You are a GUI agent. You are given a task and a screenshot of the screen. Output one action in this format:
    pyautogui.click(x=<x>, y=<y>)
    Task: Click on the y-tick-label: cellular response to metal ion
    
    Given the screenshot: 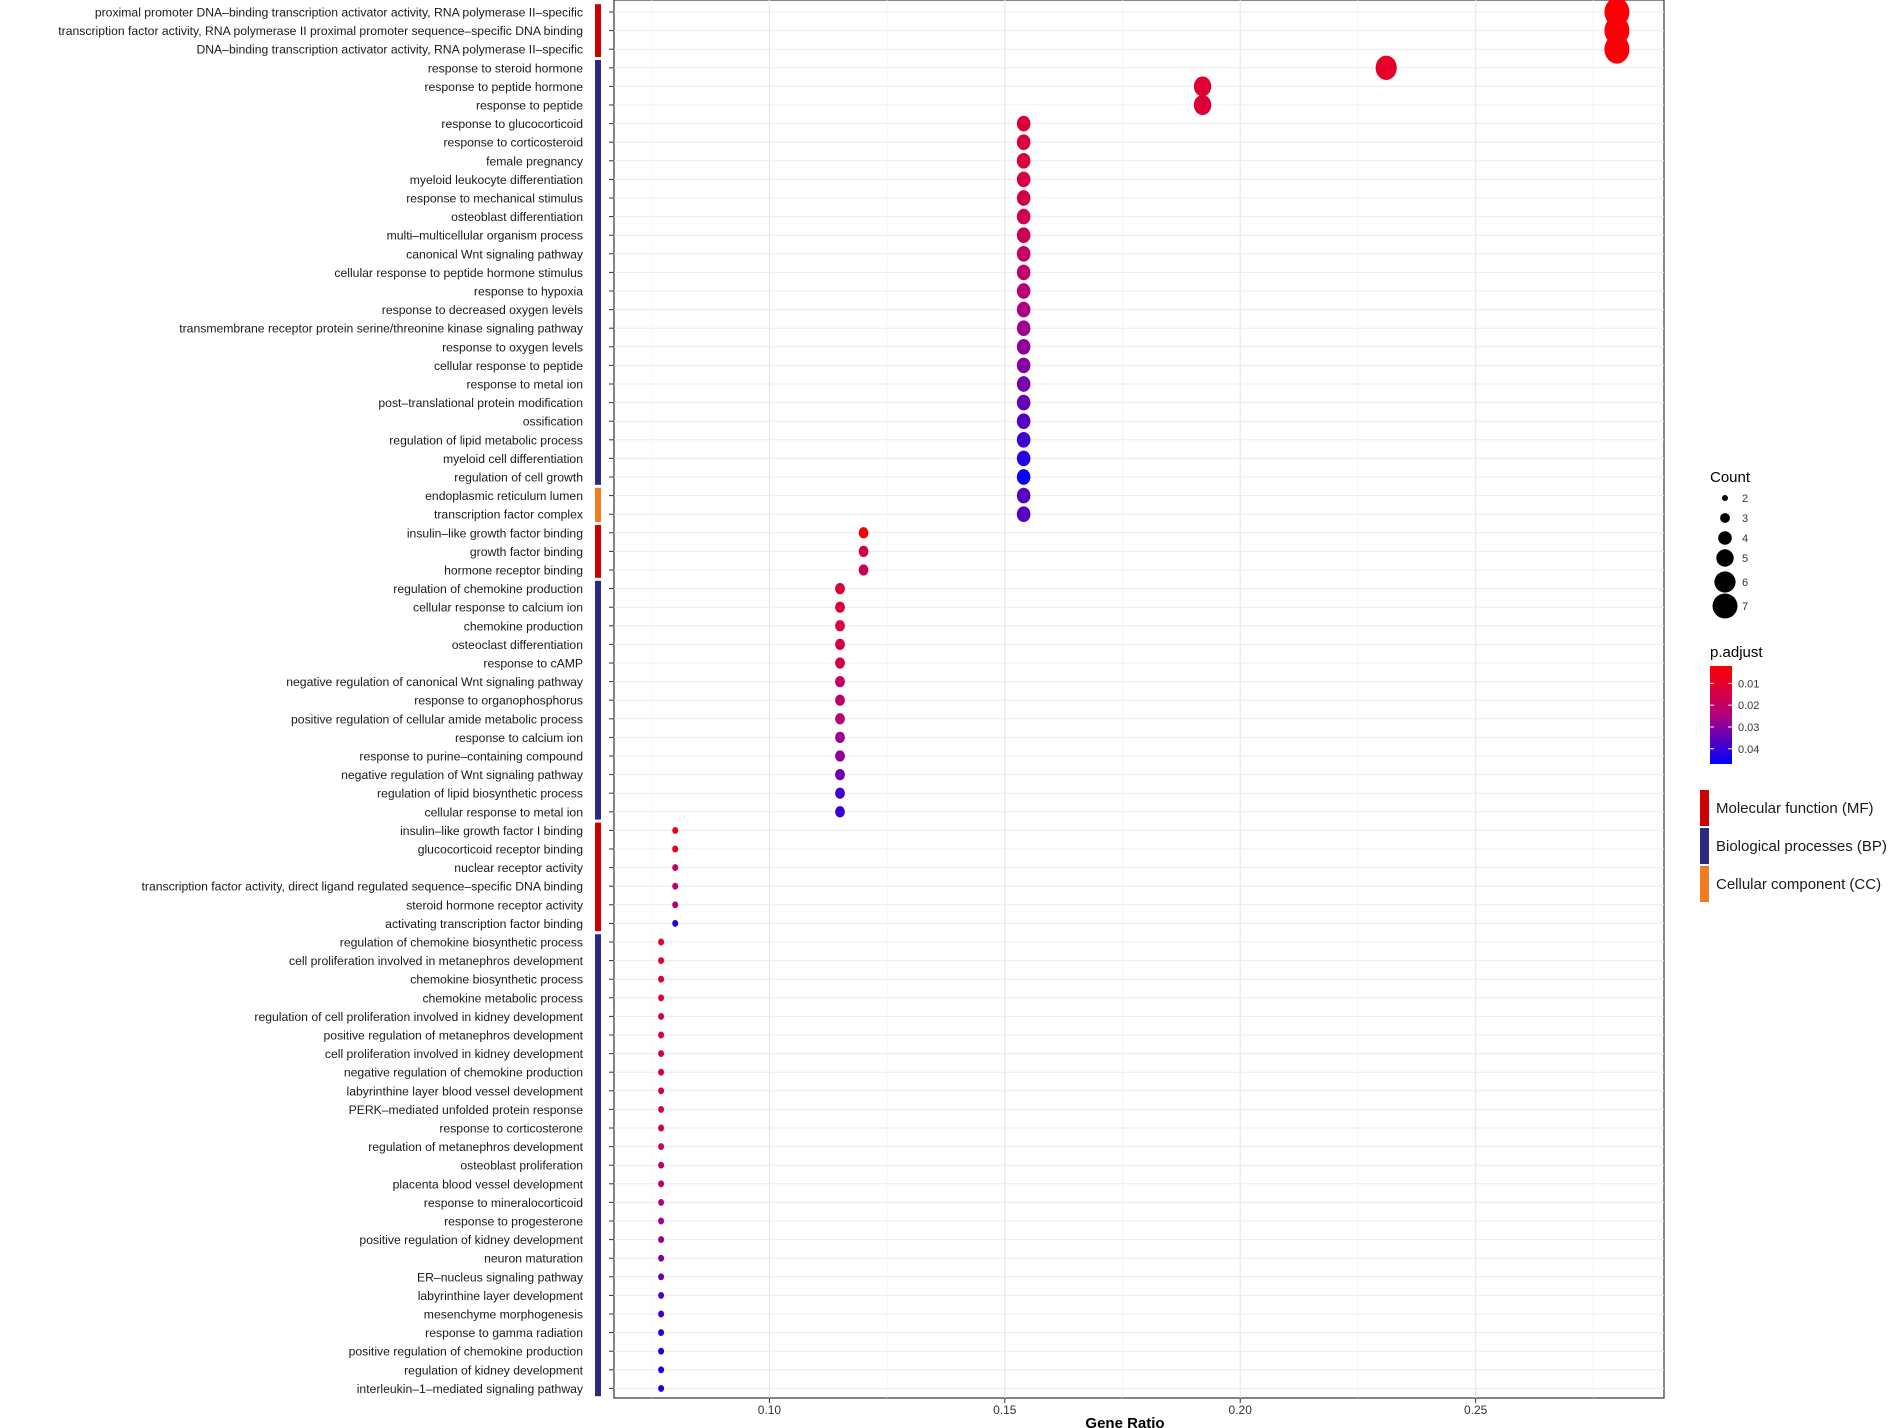 What is the action you would take?
    pyautogui.click(x=503, y=812)
    